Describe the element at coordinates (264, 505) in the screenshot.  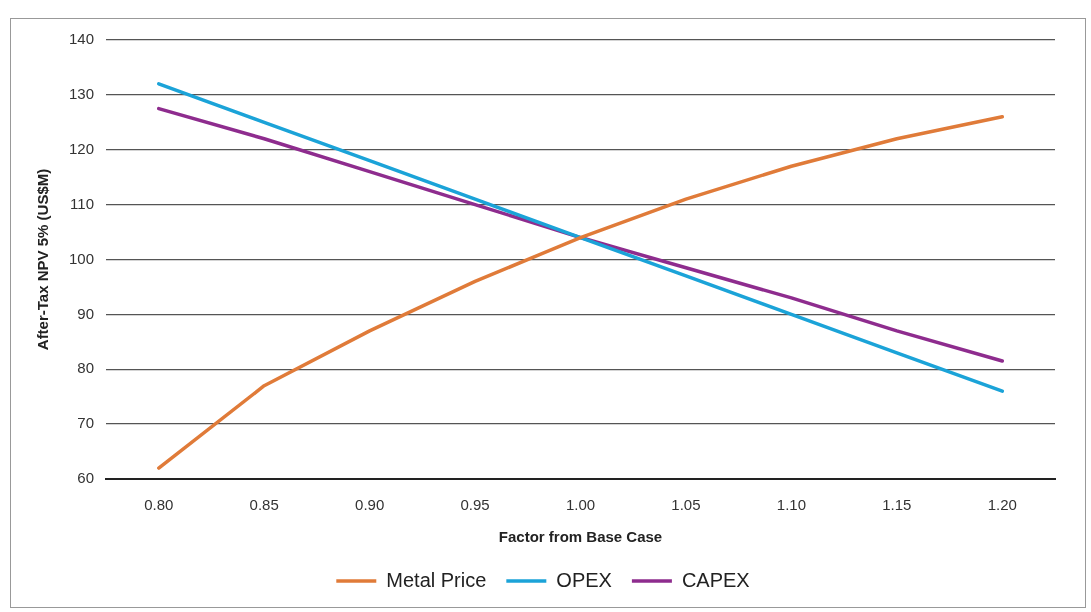
I see `x-tick-label: 0.85` at that location.